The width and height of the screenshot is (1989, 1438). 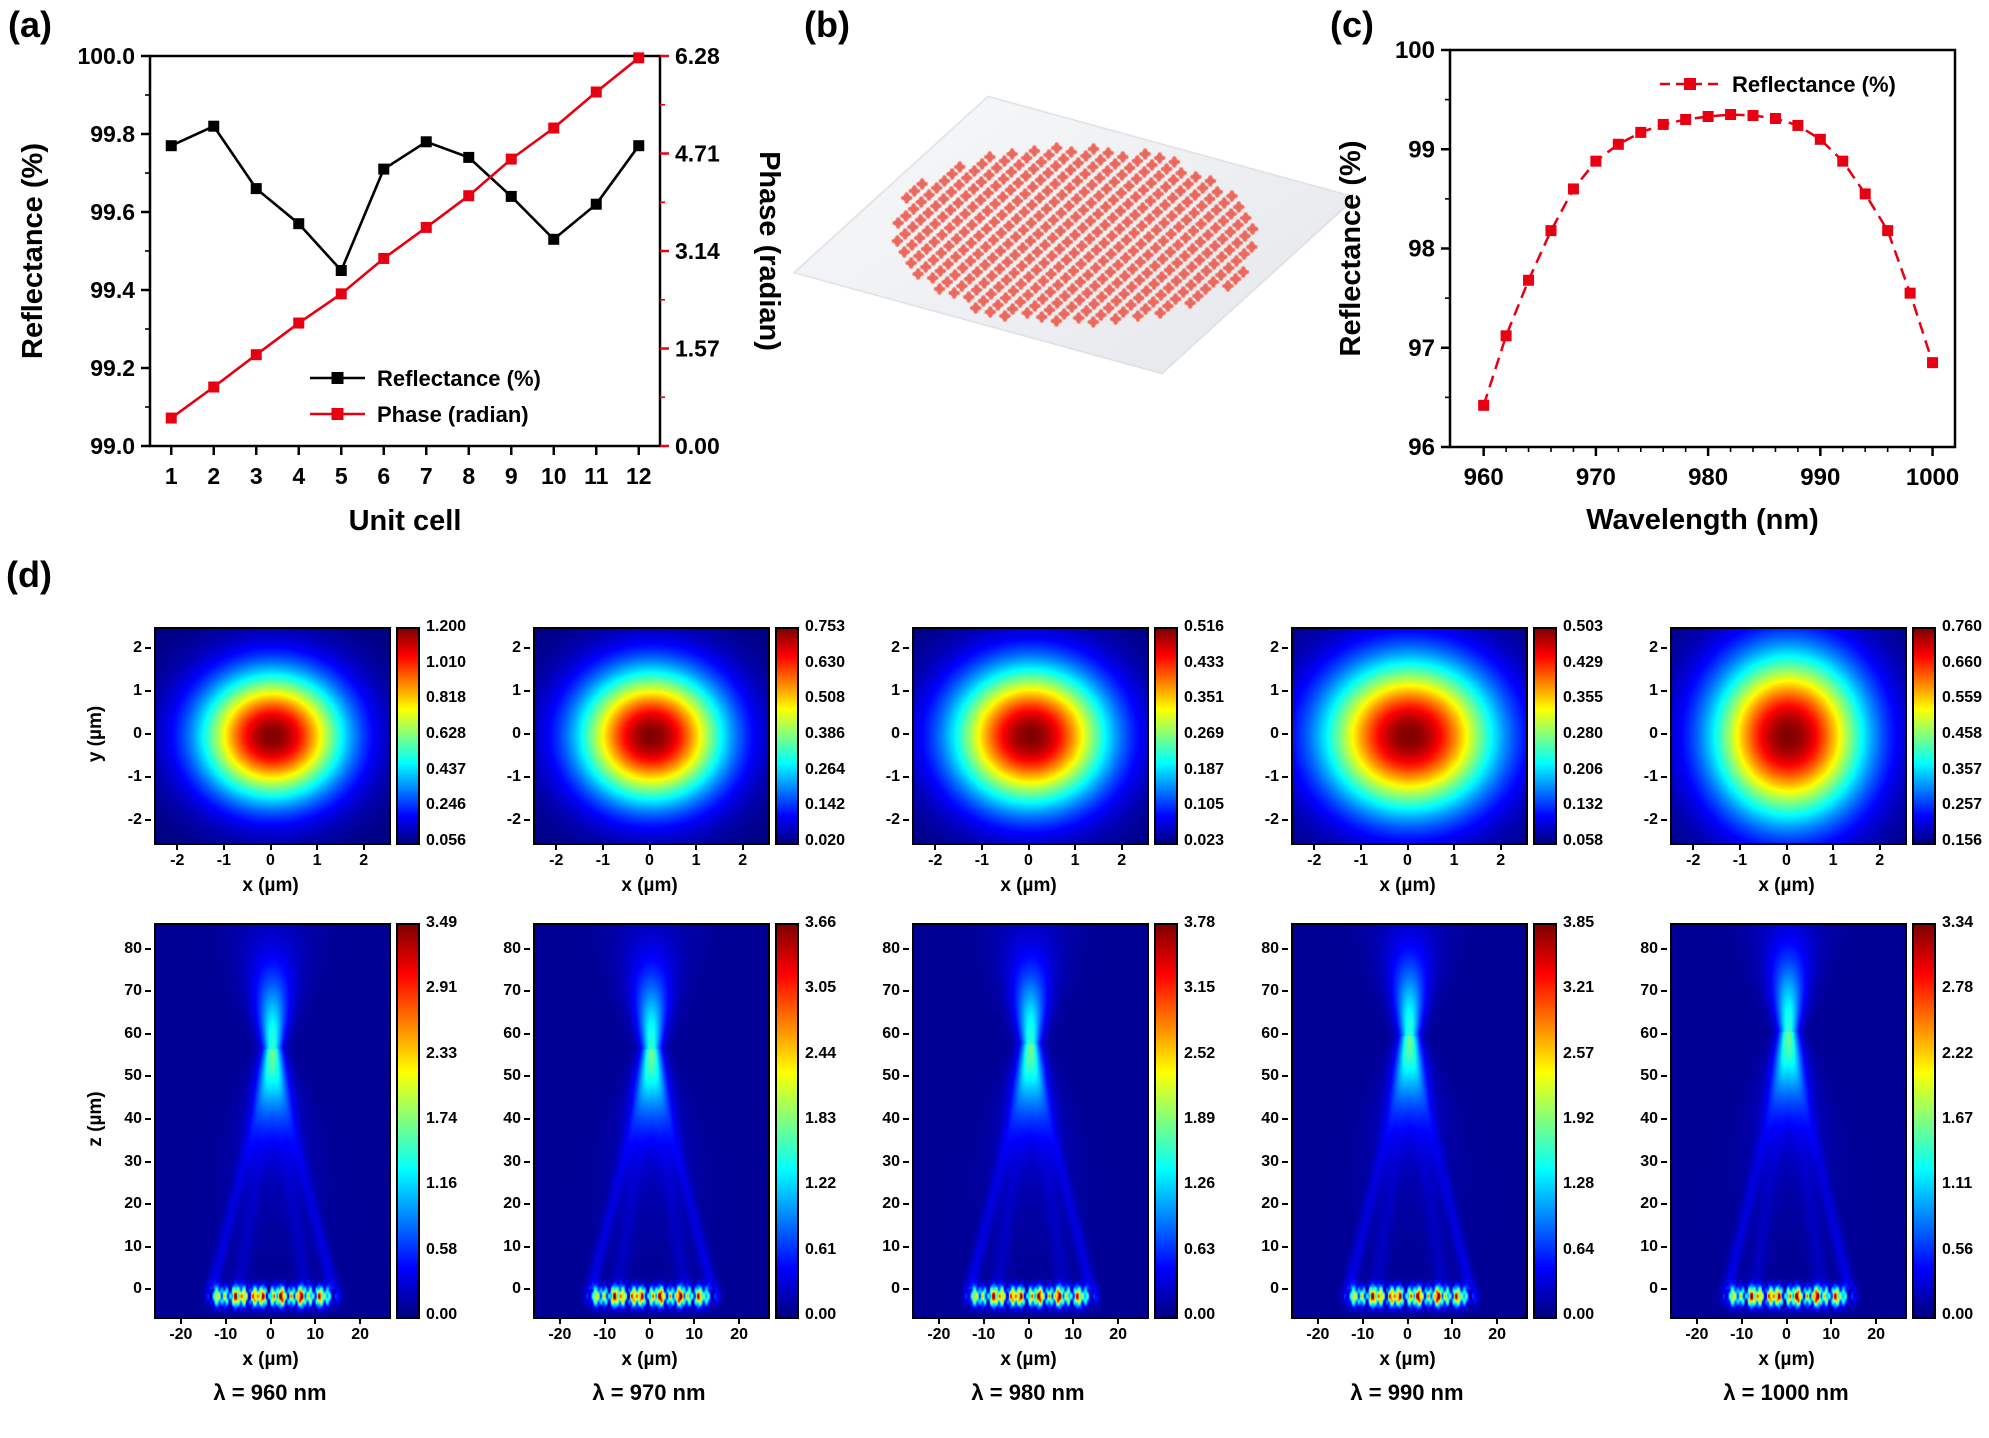 I want to click on colorbar-tick-label: 2.44, so click(x=821, y=1053).